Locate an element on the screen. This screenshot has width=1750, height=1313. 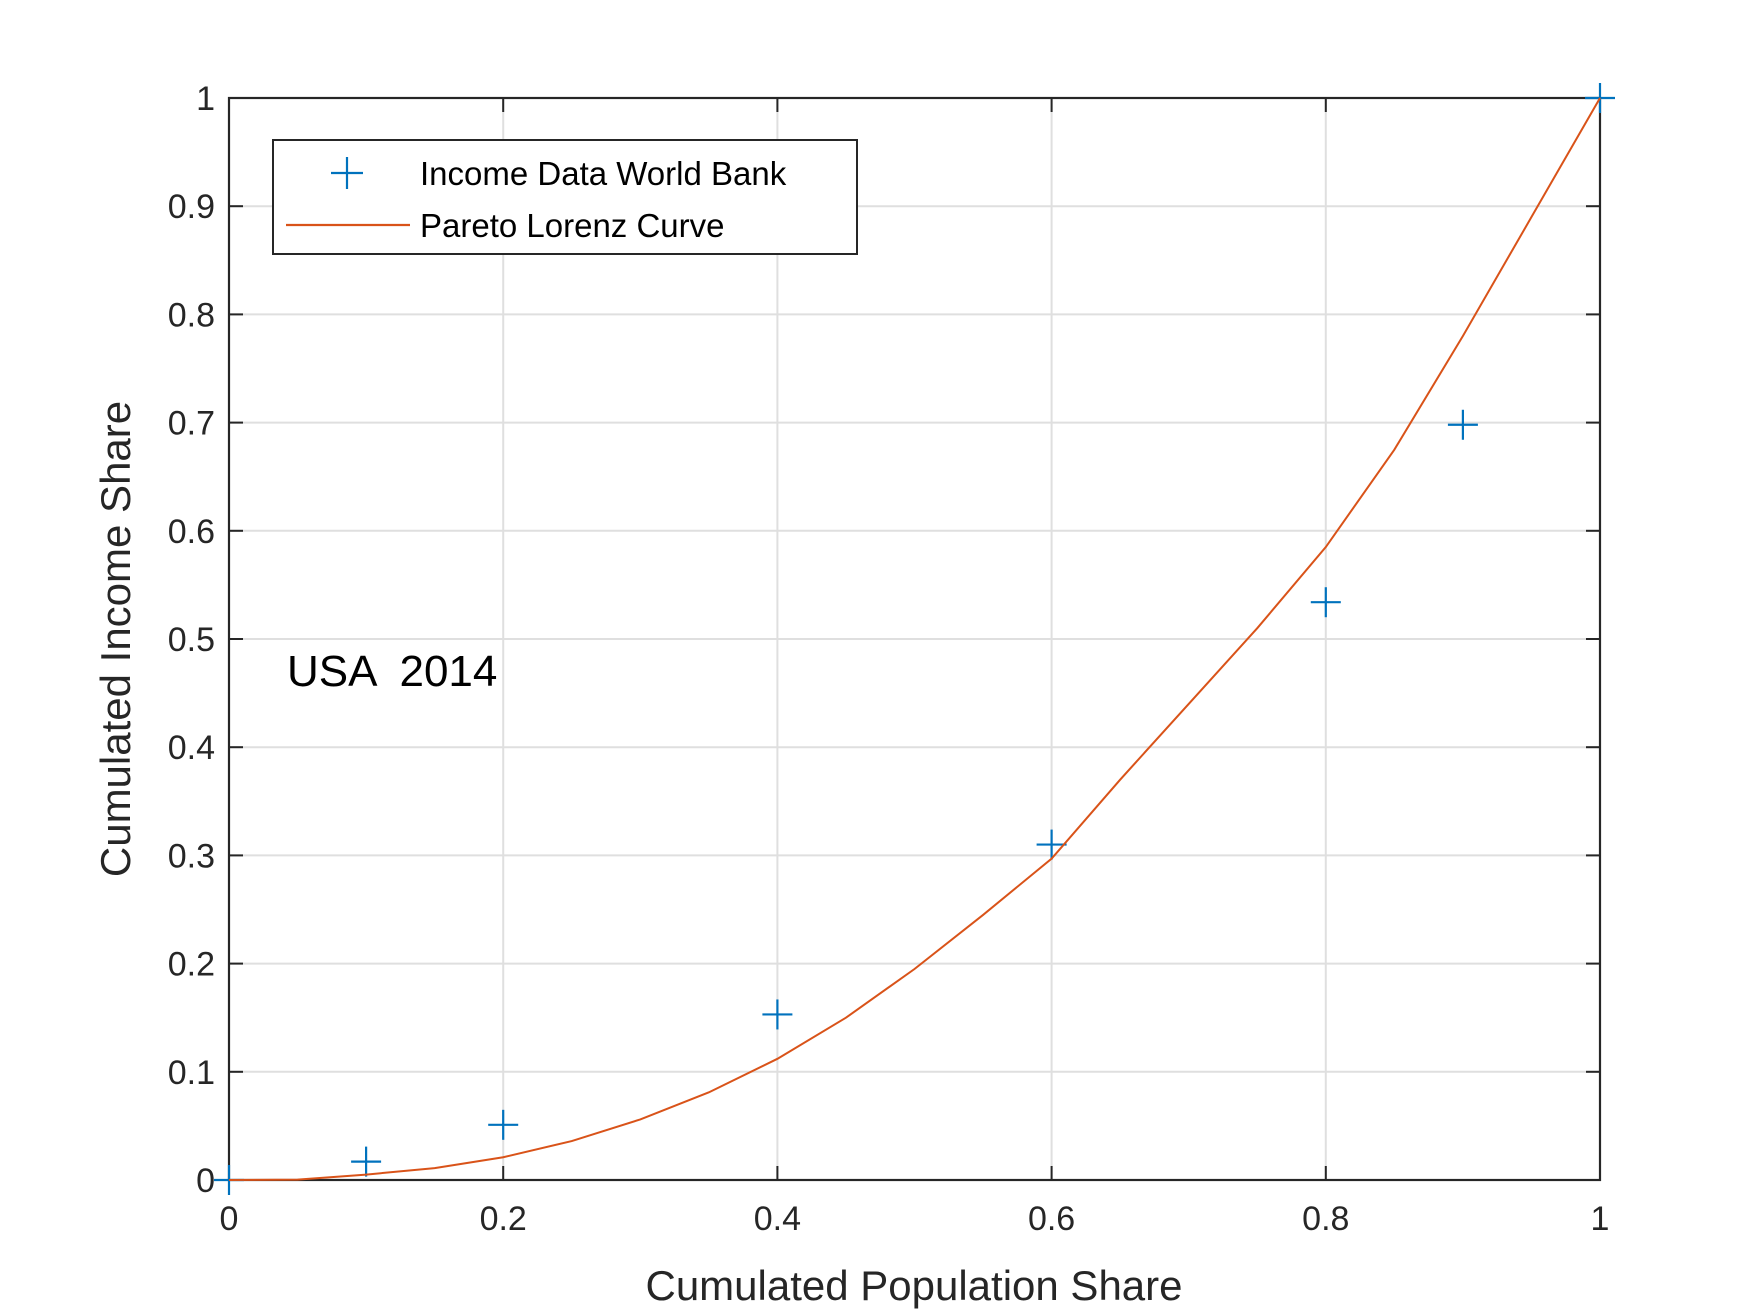
annotation-usa-2014: USA 2014 is located at coordinates (392, 671).